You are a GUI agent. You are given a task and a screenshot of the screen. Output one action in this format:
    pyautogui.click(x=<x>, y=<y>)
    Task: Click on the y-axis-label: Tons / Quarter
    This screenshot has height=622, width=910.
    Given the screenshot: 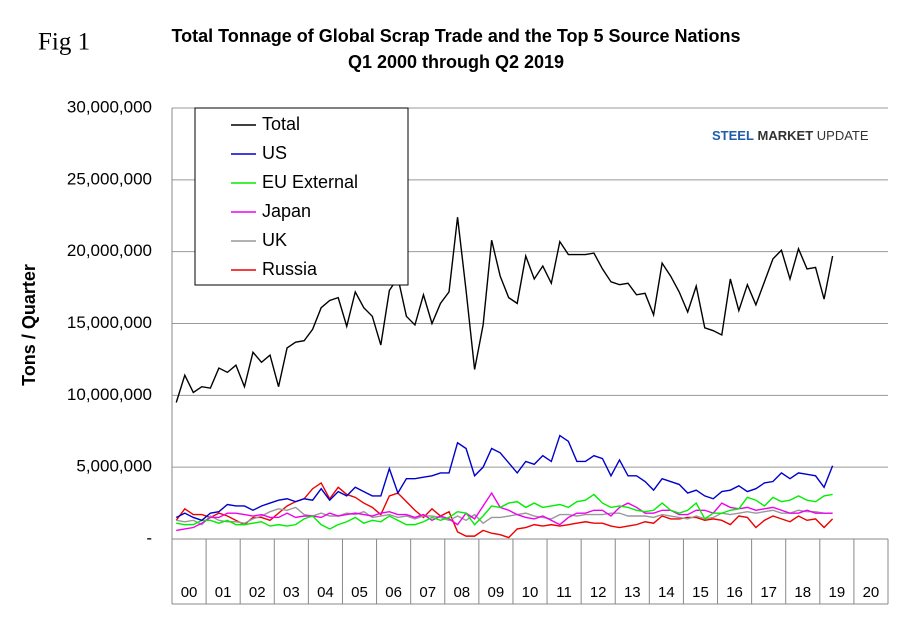 What is the action you would take?
    pyautogui.click(x=29, y=325)
    